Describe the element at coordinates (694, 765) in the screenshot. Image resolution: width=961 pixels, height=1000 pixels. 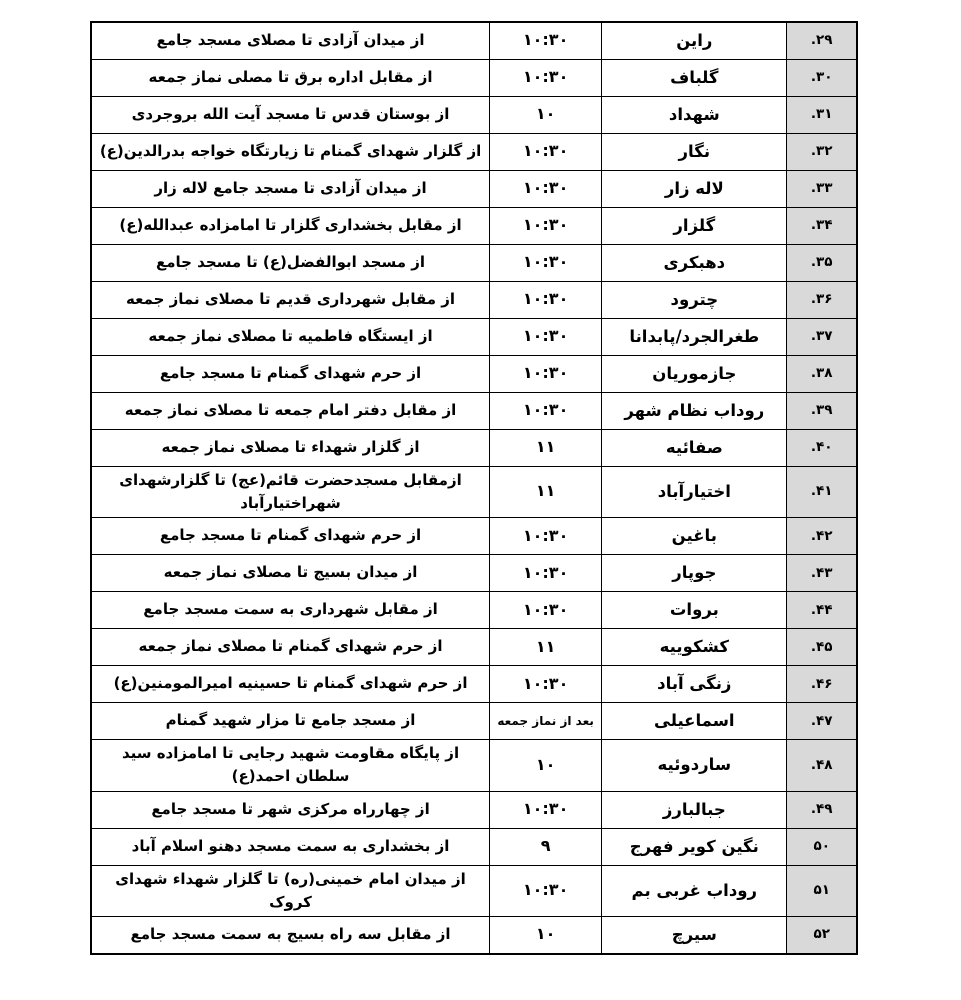
I see `city-name-cell: ساردوئیه` at that location.